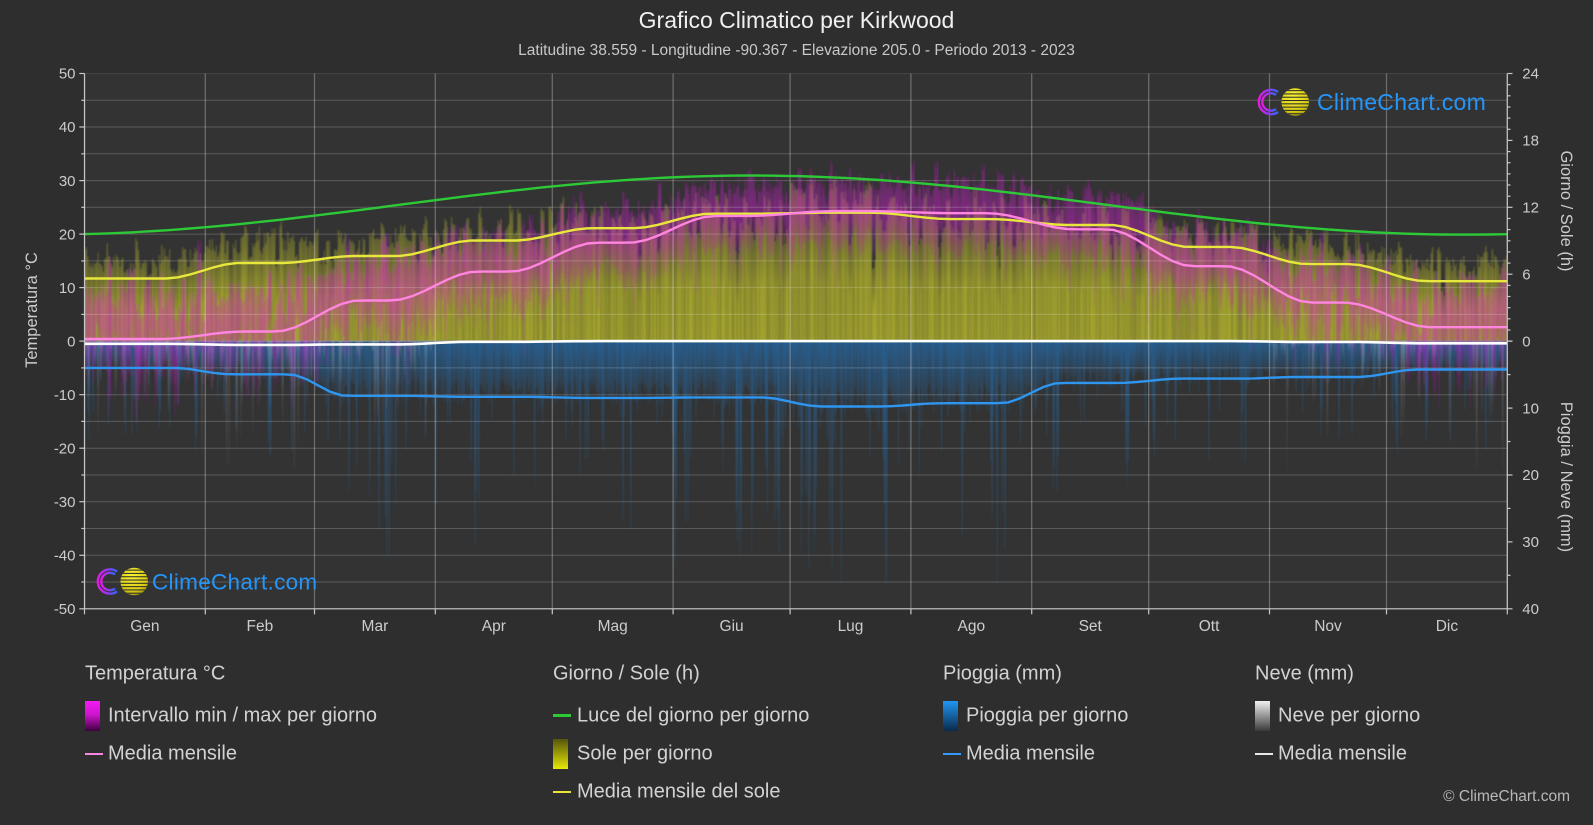 This screenshot has height=825, width=1593. Describe the element at coordinates (1447, 626) in the screenshot. I see `svg-text: Dic` at that location.